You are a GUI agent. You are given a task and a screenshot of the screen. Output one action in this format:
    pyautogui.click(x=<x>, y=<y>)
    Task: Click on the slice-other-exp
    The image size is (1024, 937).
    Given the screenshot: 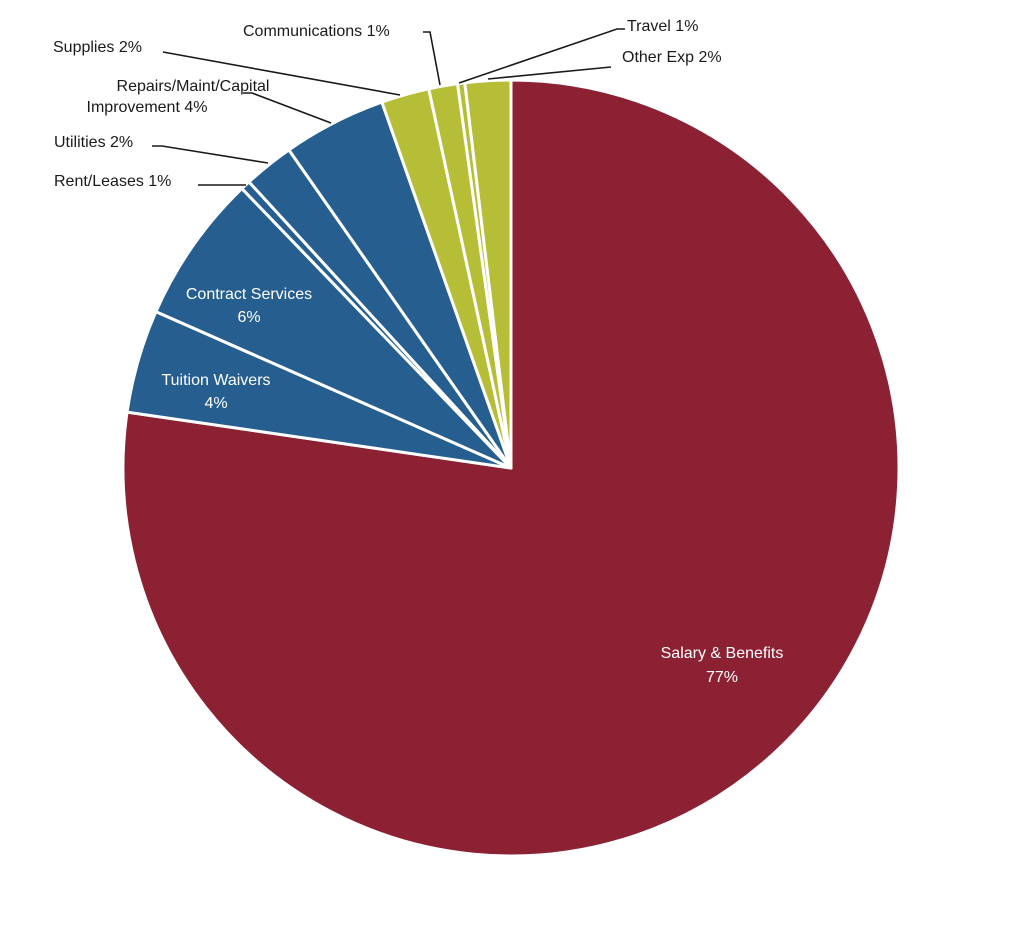 What is the action you would take?
    pyautogui.click(x=488, y=274)
    